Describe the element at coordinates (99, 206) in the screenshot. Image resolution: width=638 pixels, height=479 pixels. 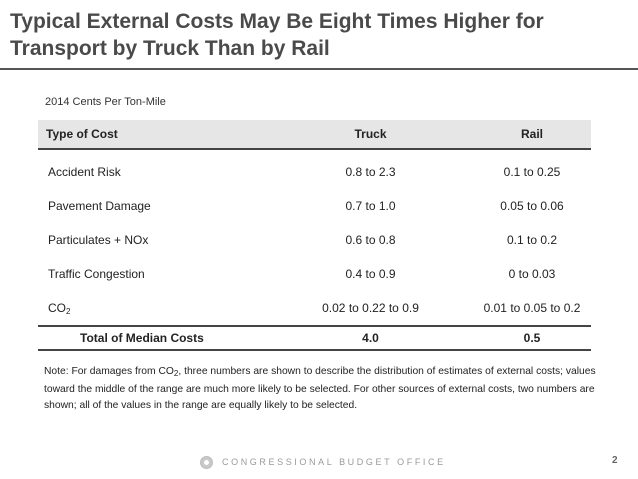
I see `row-type: Pavement Damage` at that location.